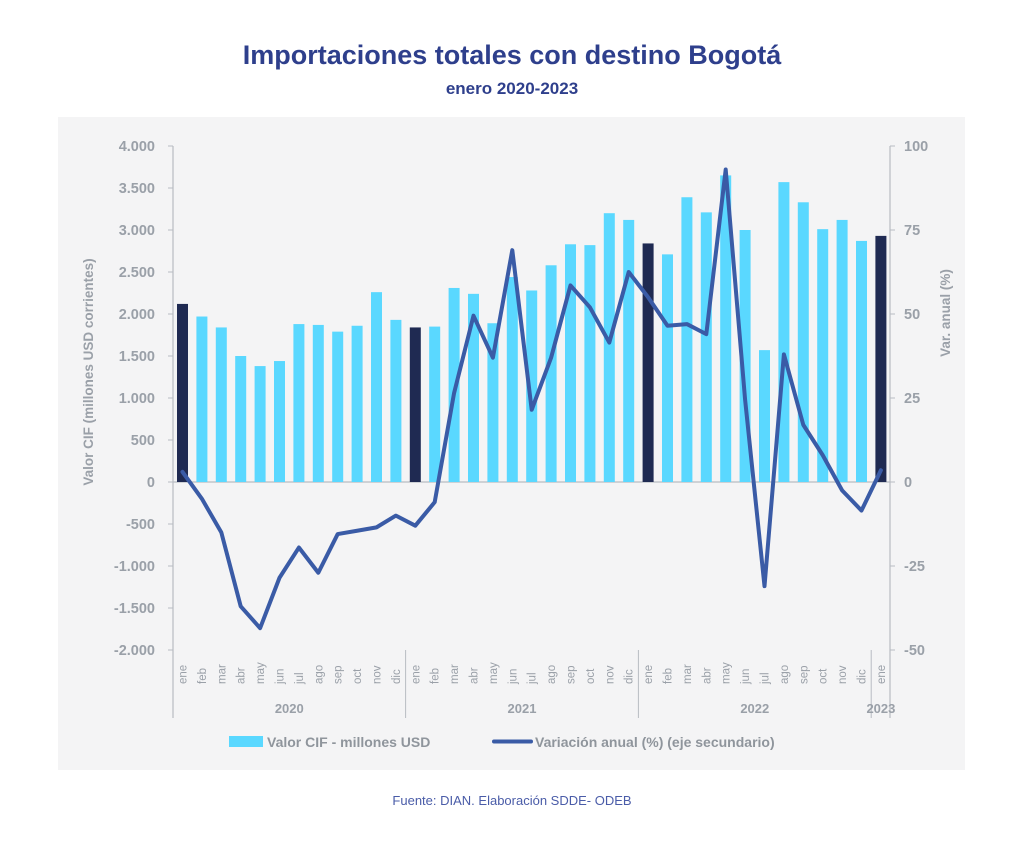 This screenshot has height=851, width=1024. Describe the element at coordinates (912, 231) in the screenshot. I see `y2-tick-label: 75` at that location.